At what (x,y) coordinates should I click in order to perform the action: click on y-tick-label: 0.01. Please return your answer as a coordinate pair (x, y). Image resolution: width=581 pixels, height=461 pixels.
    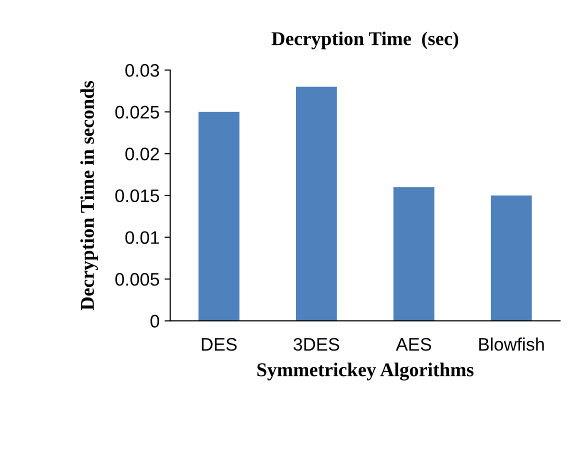
    Looking at the image, I should click on (142, 237).